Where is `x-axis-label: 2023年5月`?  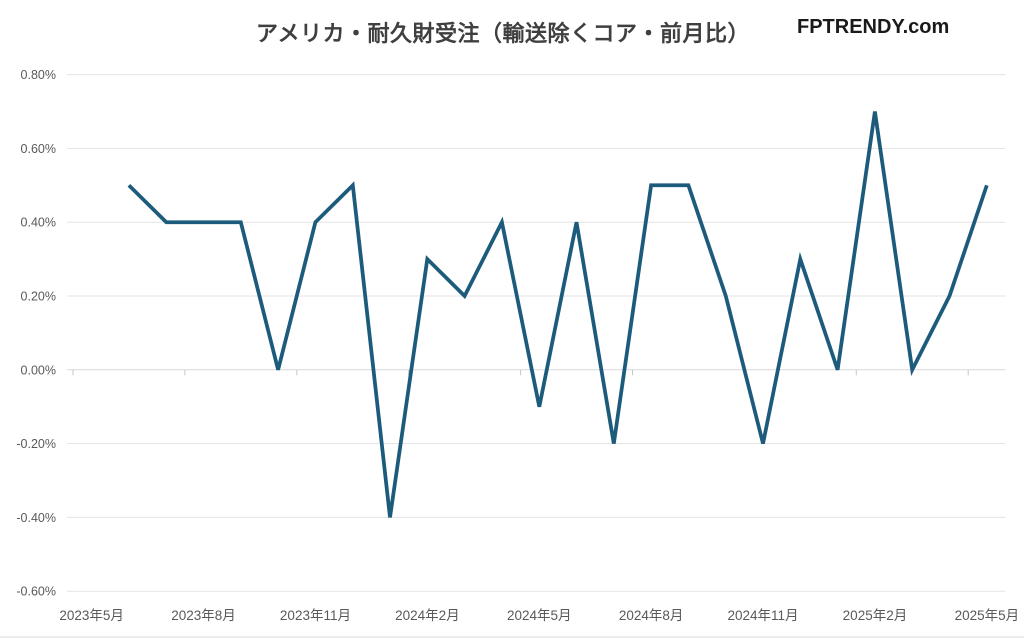 x-axis-label: 2023年5月 is located at coordinates (91, 615).